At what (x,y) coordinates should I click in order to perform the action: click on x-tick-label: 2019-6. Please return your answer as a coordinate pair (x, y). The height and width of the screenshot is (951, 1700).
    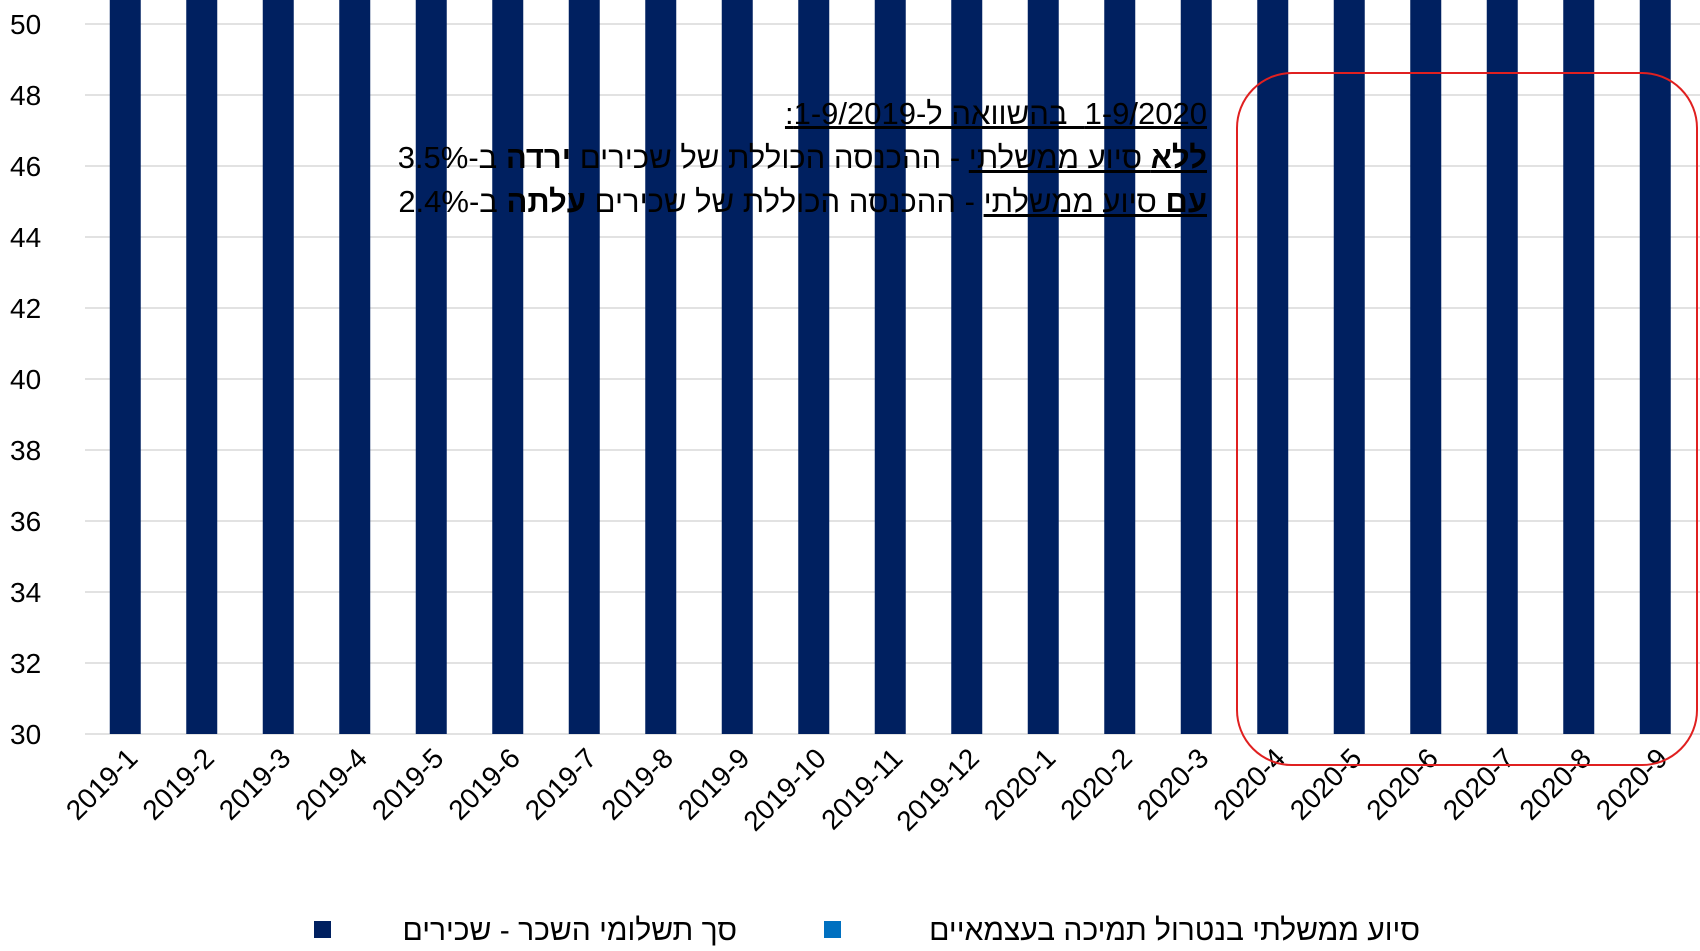
    Looking at the image, I should click on (484, 784).